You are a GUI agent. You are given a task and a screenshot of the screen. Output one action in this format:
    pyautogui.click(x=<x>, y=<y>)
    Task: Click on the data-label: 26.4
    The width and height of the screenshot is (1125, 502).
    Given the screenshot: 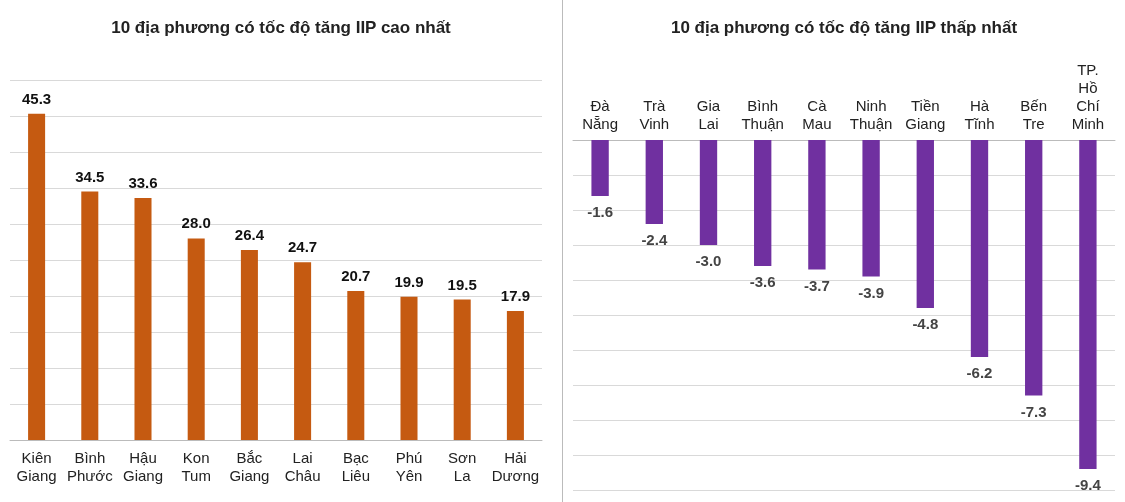 What is the action you would take?
    pyautogui.click(x=249, y=234)
    